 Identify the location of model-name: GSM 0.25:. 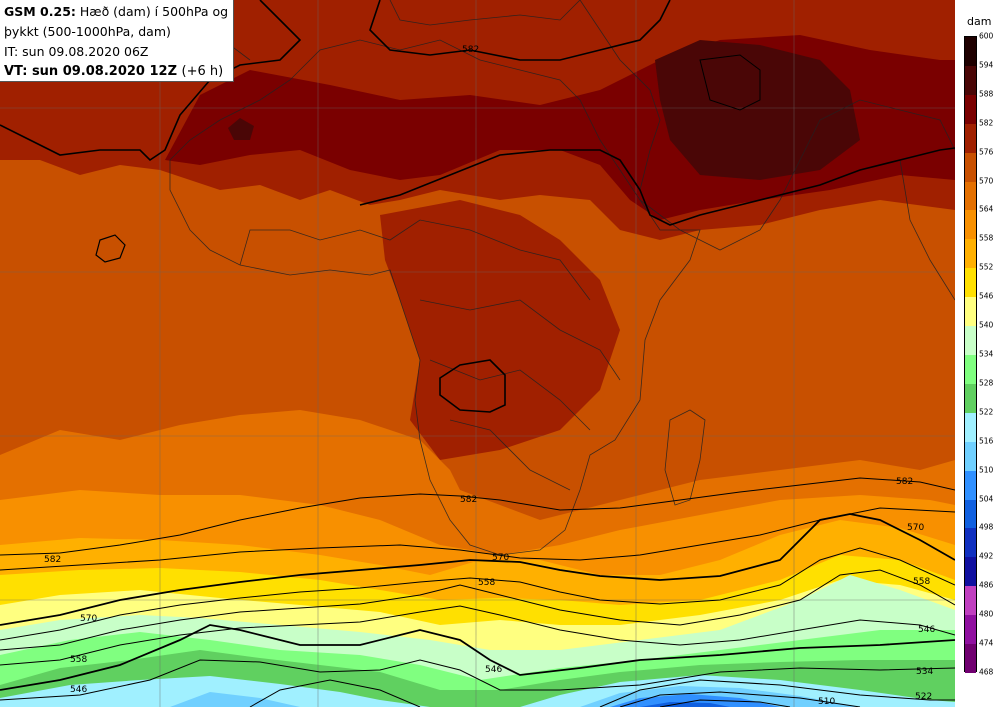
(40, 11).